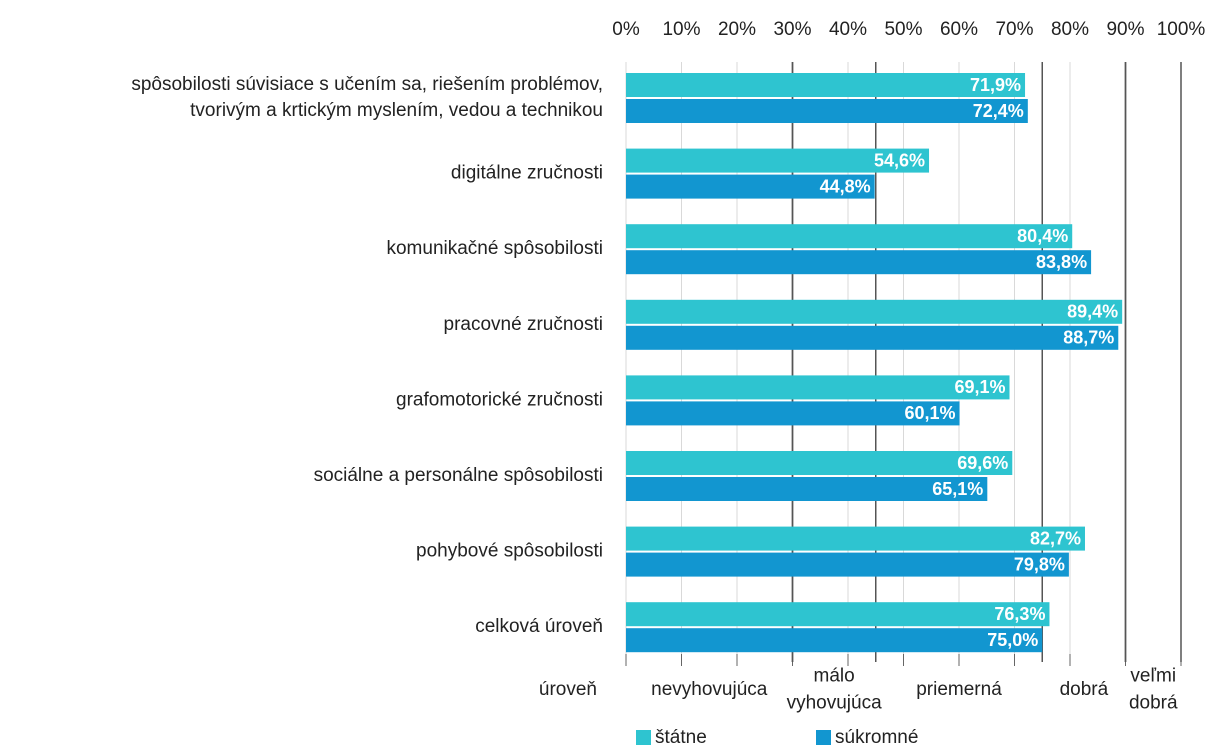 Image resolution: width=1210 pixels, height=749 pixels. Describe the element at coordinates (845, 186) in the screenshot. I see `value-label: 44,8%` at that location.